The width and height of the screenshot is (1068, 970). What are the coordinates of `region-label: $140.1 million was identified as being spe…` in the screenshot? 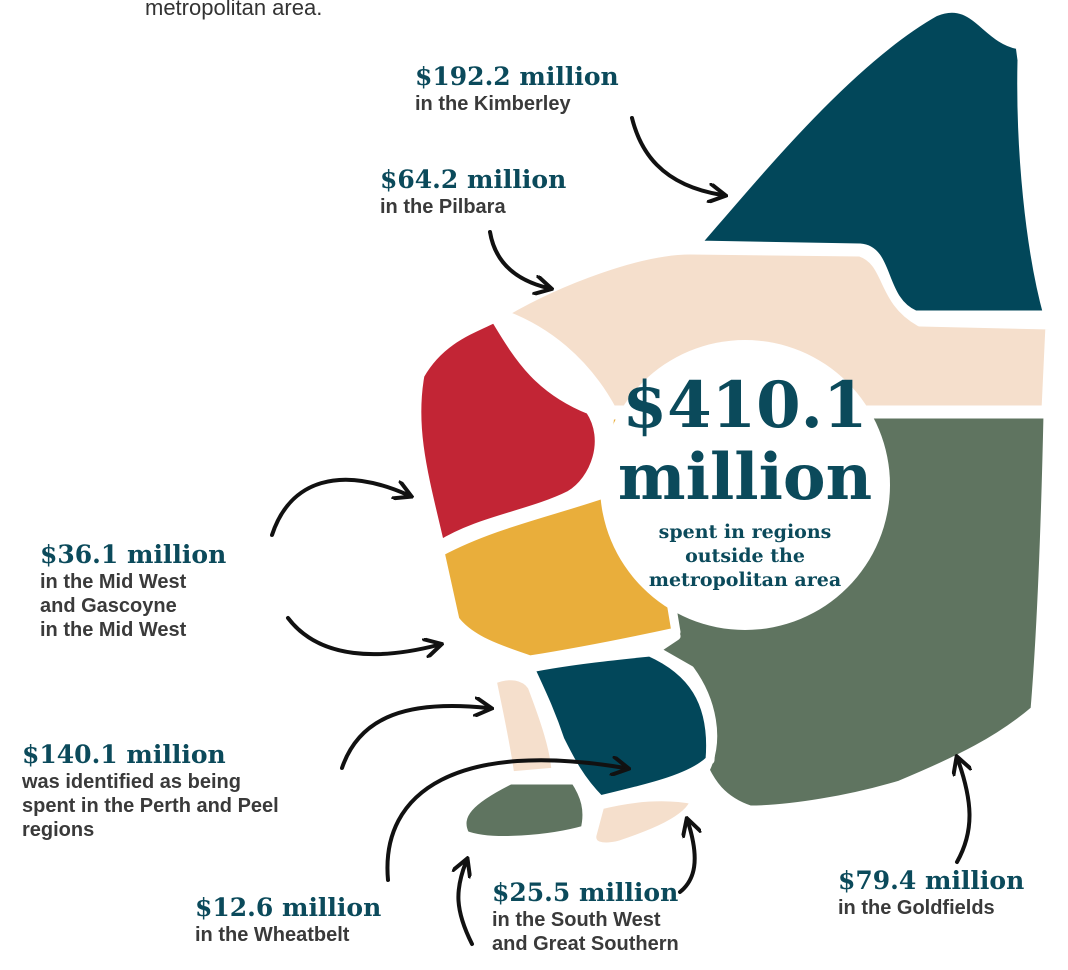 It's located at (150, 791).